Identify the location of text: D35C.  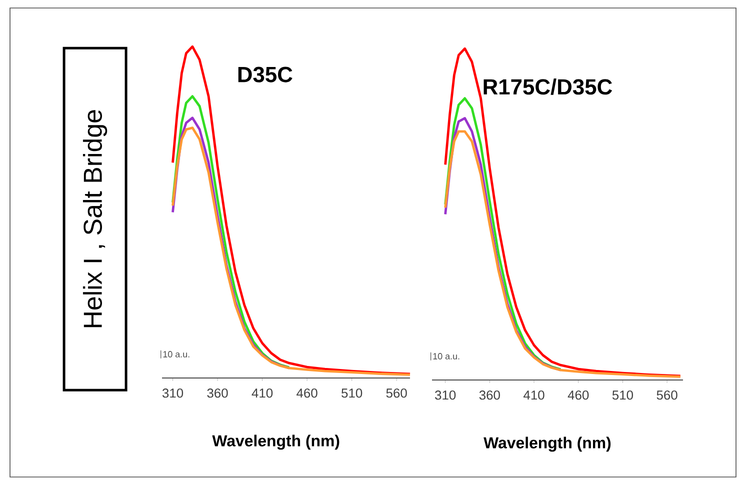
(265, 74).